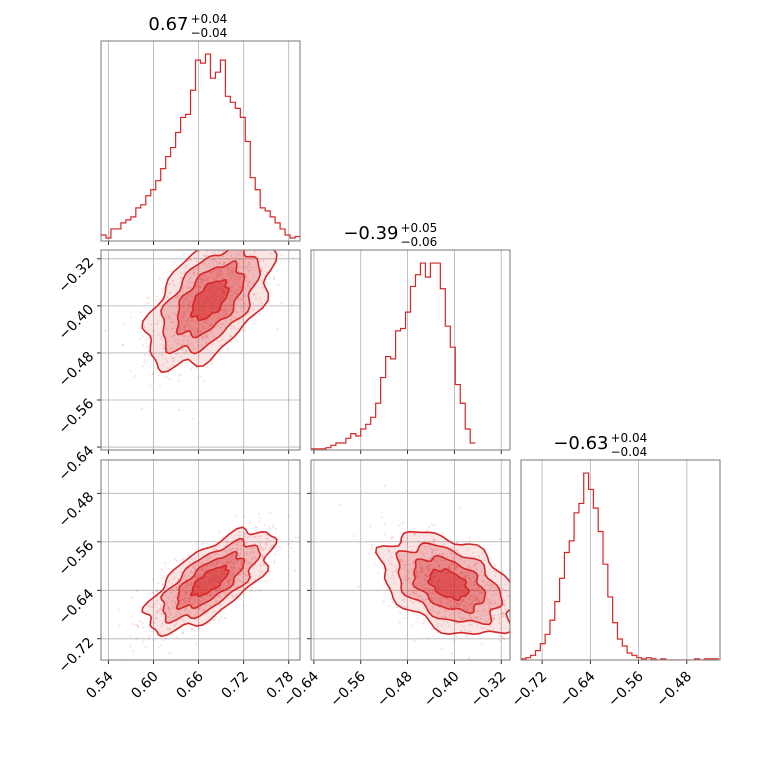 This screenshot has height=760, width=760. Describe the element at coordinates (77, 323) in the screenshot. I see `joint-p1-p2-ytick-label-3: −0.40` at that location.